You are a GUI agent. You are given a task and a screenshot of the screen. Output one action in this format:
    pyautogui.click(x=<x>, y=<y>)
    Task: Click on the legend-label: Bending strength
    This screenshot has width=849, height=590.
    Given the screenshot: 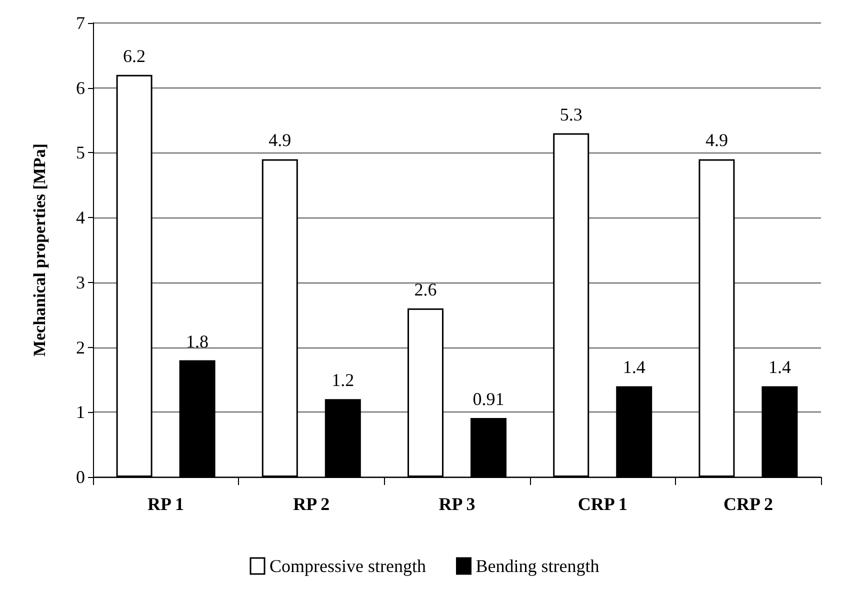 What is the action you would take?
    pyautogui.click(x=538, y=566)
    